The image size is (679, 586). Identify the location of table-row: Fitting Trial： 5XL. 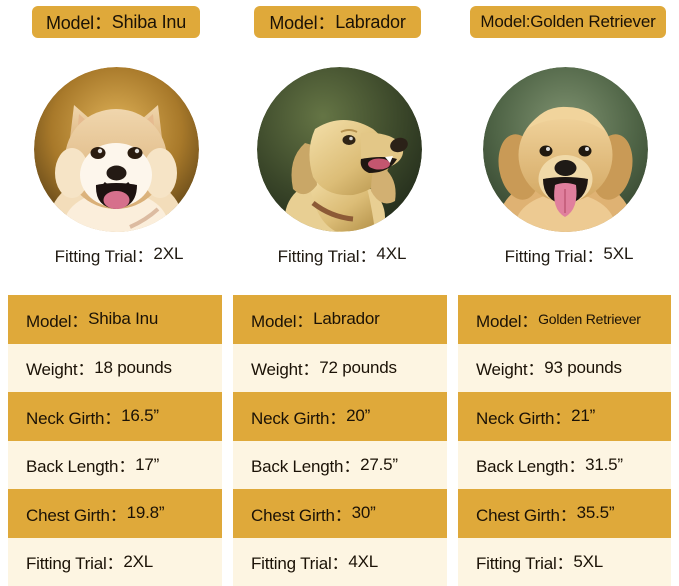
(564, 561).